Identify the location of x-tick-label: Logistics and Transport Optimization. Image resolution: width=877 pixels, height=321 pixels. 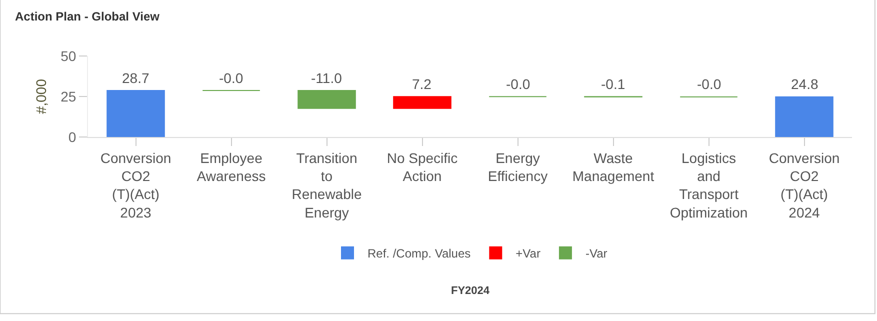
(709, 185).